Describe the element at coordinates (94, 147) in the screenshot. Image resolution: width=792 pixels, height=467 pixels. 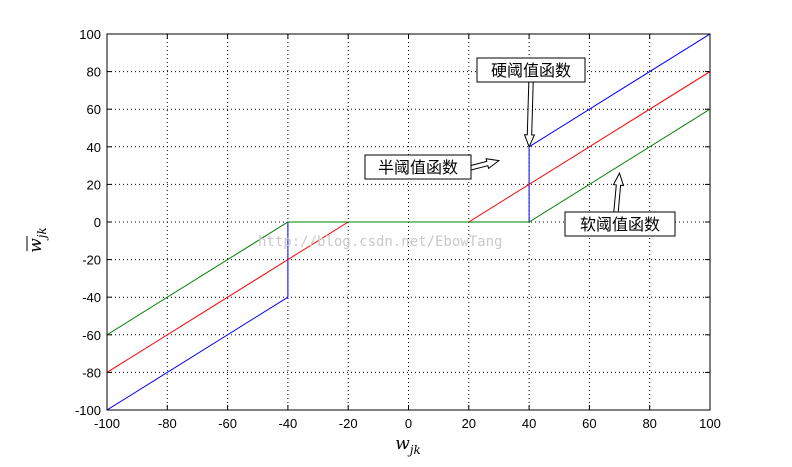
I see `y-tick-label: 40` at that location.